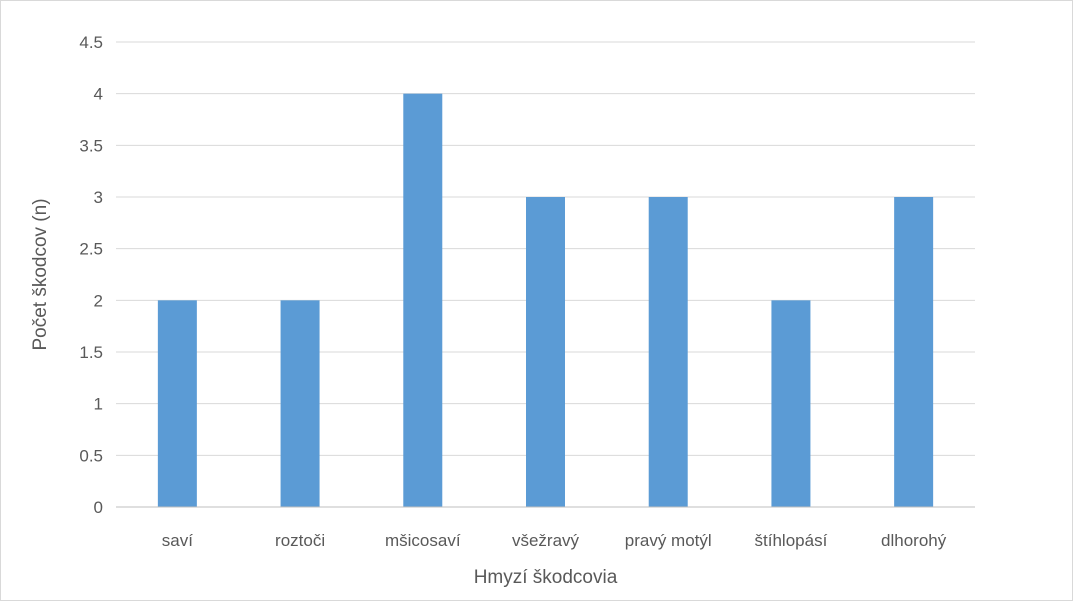 The height and width of the screenshot is (601, 1073). I want to click on x-tick-label: pravý motýl, so click(668, 540).